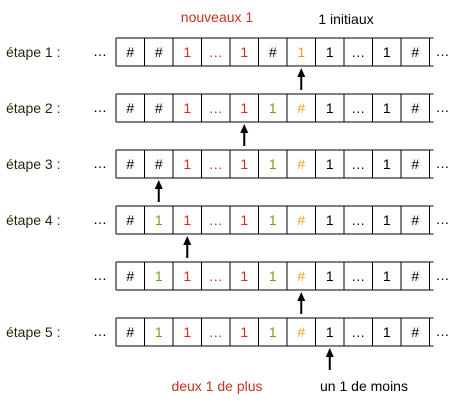 The image size is (458, 404). Describe the element at coordinates (33, 52) in the screenshot. I see `step-label: étape 1 :` at that location.